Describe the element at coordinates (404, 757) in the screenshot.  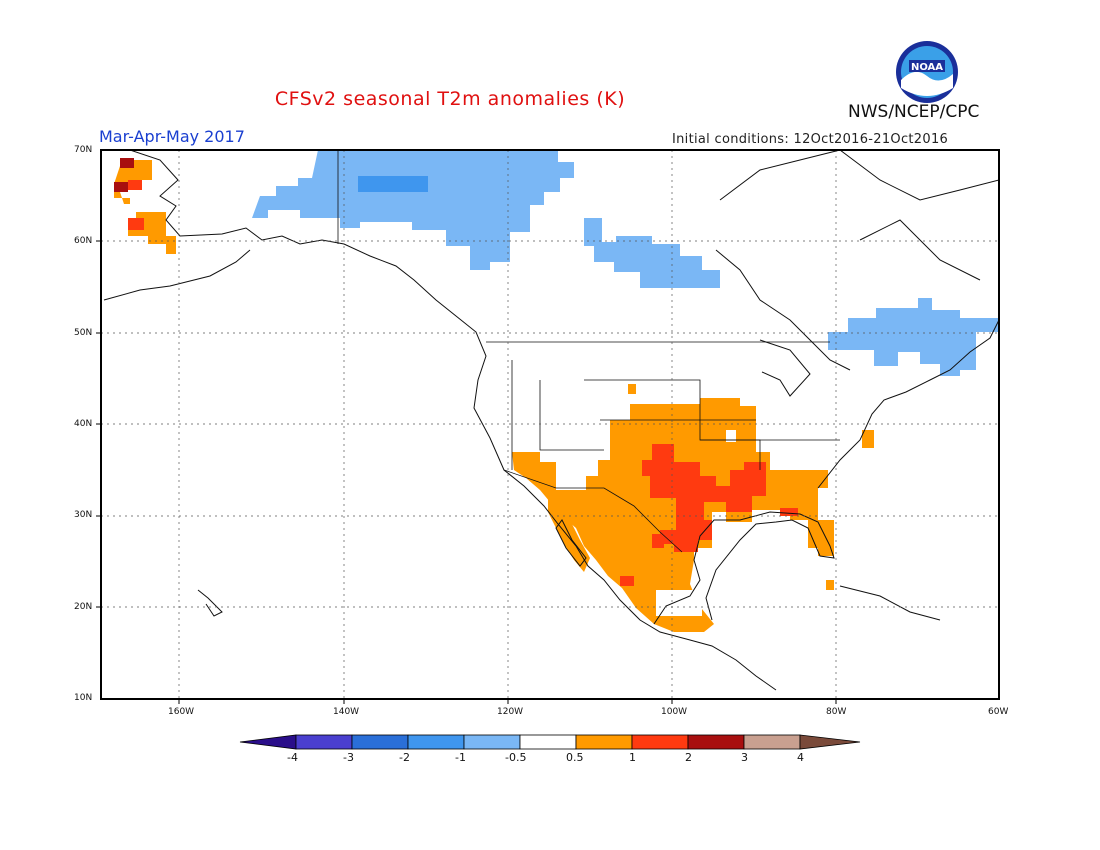
I see `colorbar-label: -2` at that location.